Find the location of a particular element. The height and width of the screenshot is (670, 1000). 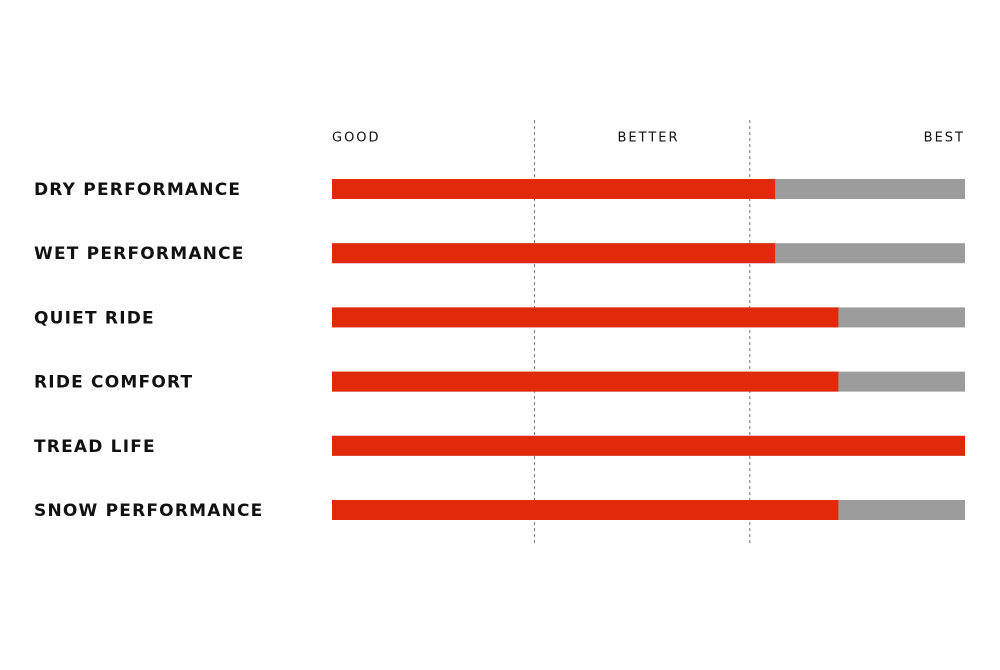

category-label: QUIET RIDE is located at coordinates (94, 318).